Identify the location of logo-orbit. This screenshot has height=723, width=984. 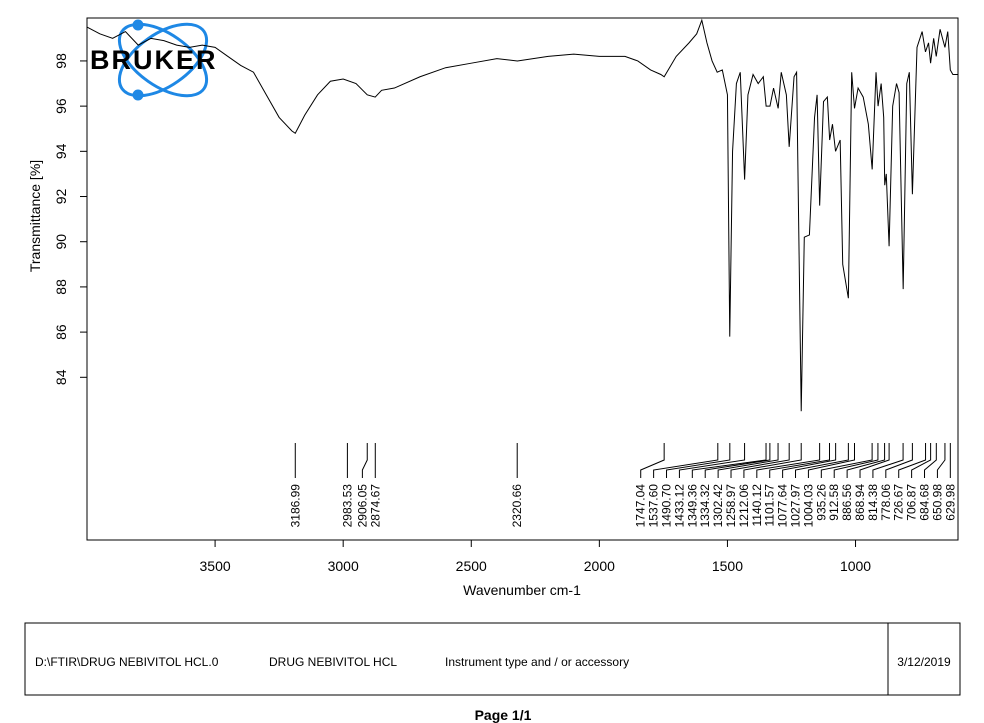
(163, 60).